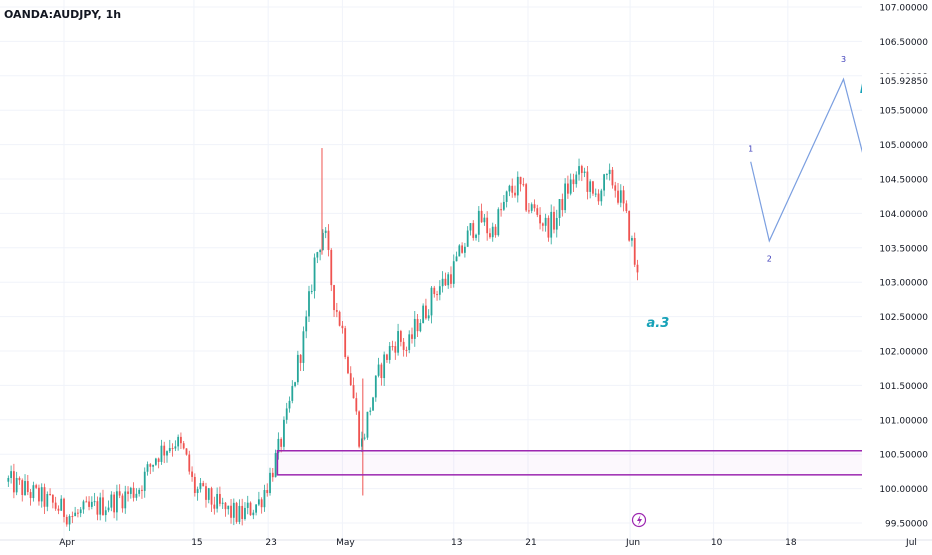 This screenshot has height=555, width=932. Describe the element at coordinates (903, 421) in the screenshot. I see `y-tick-label: 101.00000` at that location.